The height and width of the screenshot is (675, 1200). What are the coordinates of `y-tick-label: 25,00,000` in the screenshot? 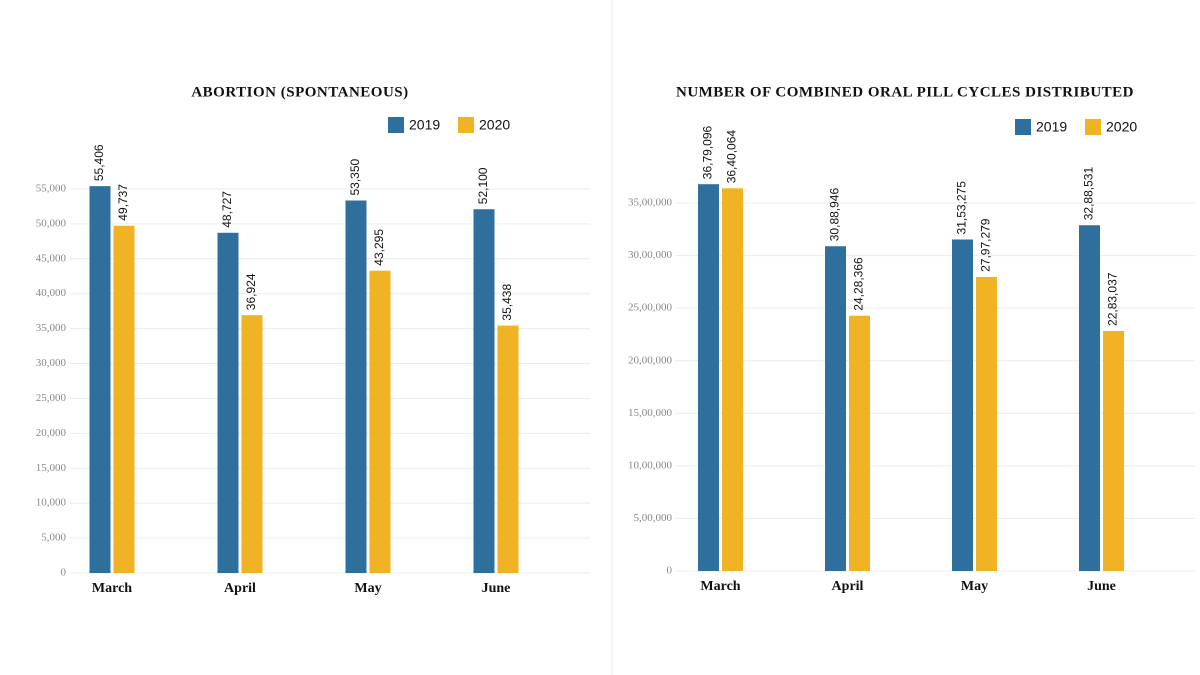 It's located at (650, 308).